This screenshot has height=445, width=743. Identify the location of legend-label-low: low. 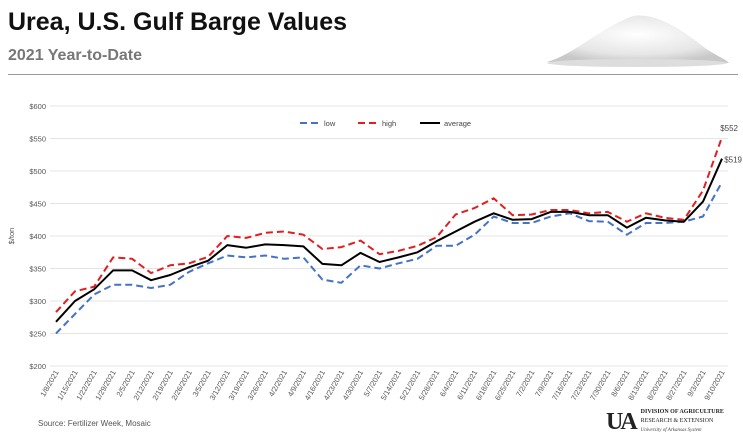
(330, 123).